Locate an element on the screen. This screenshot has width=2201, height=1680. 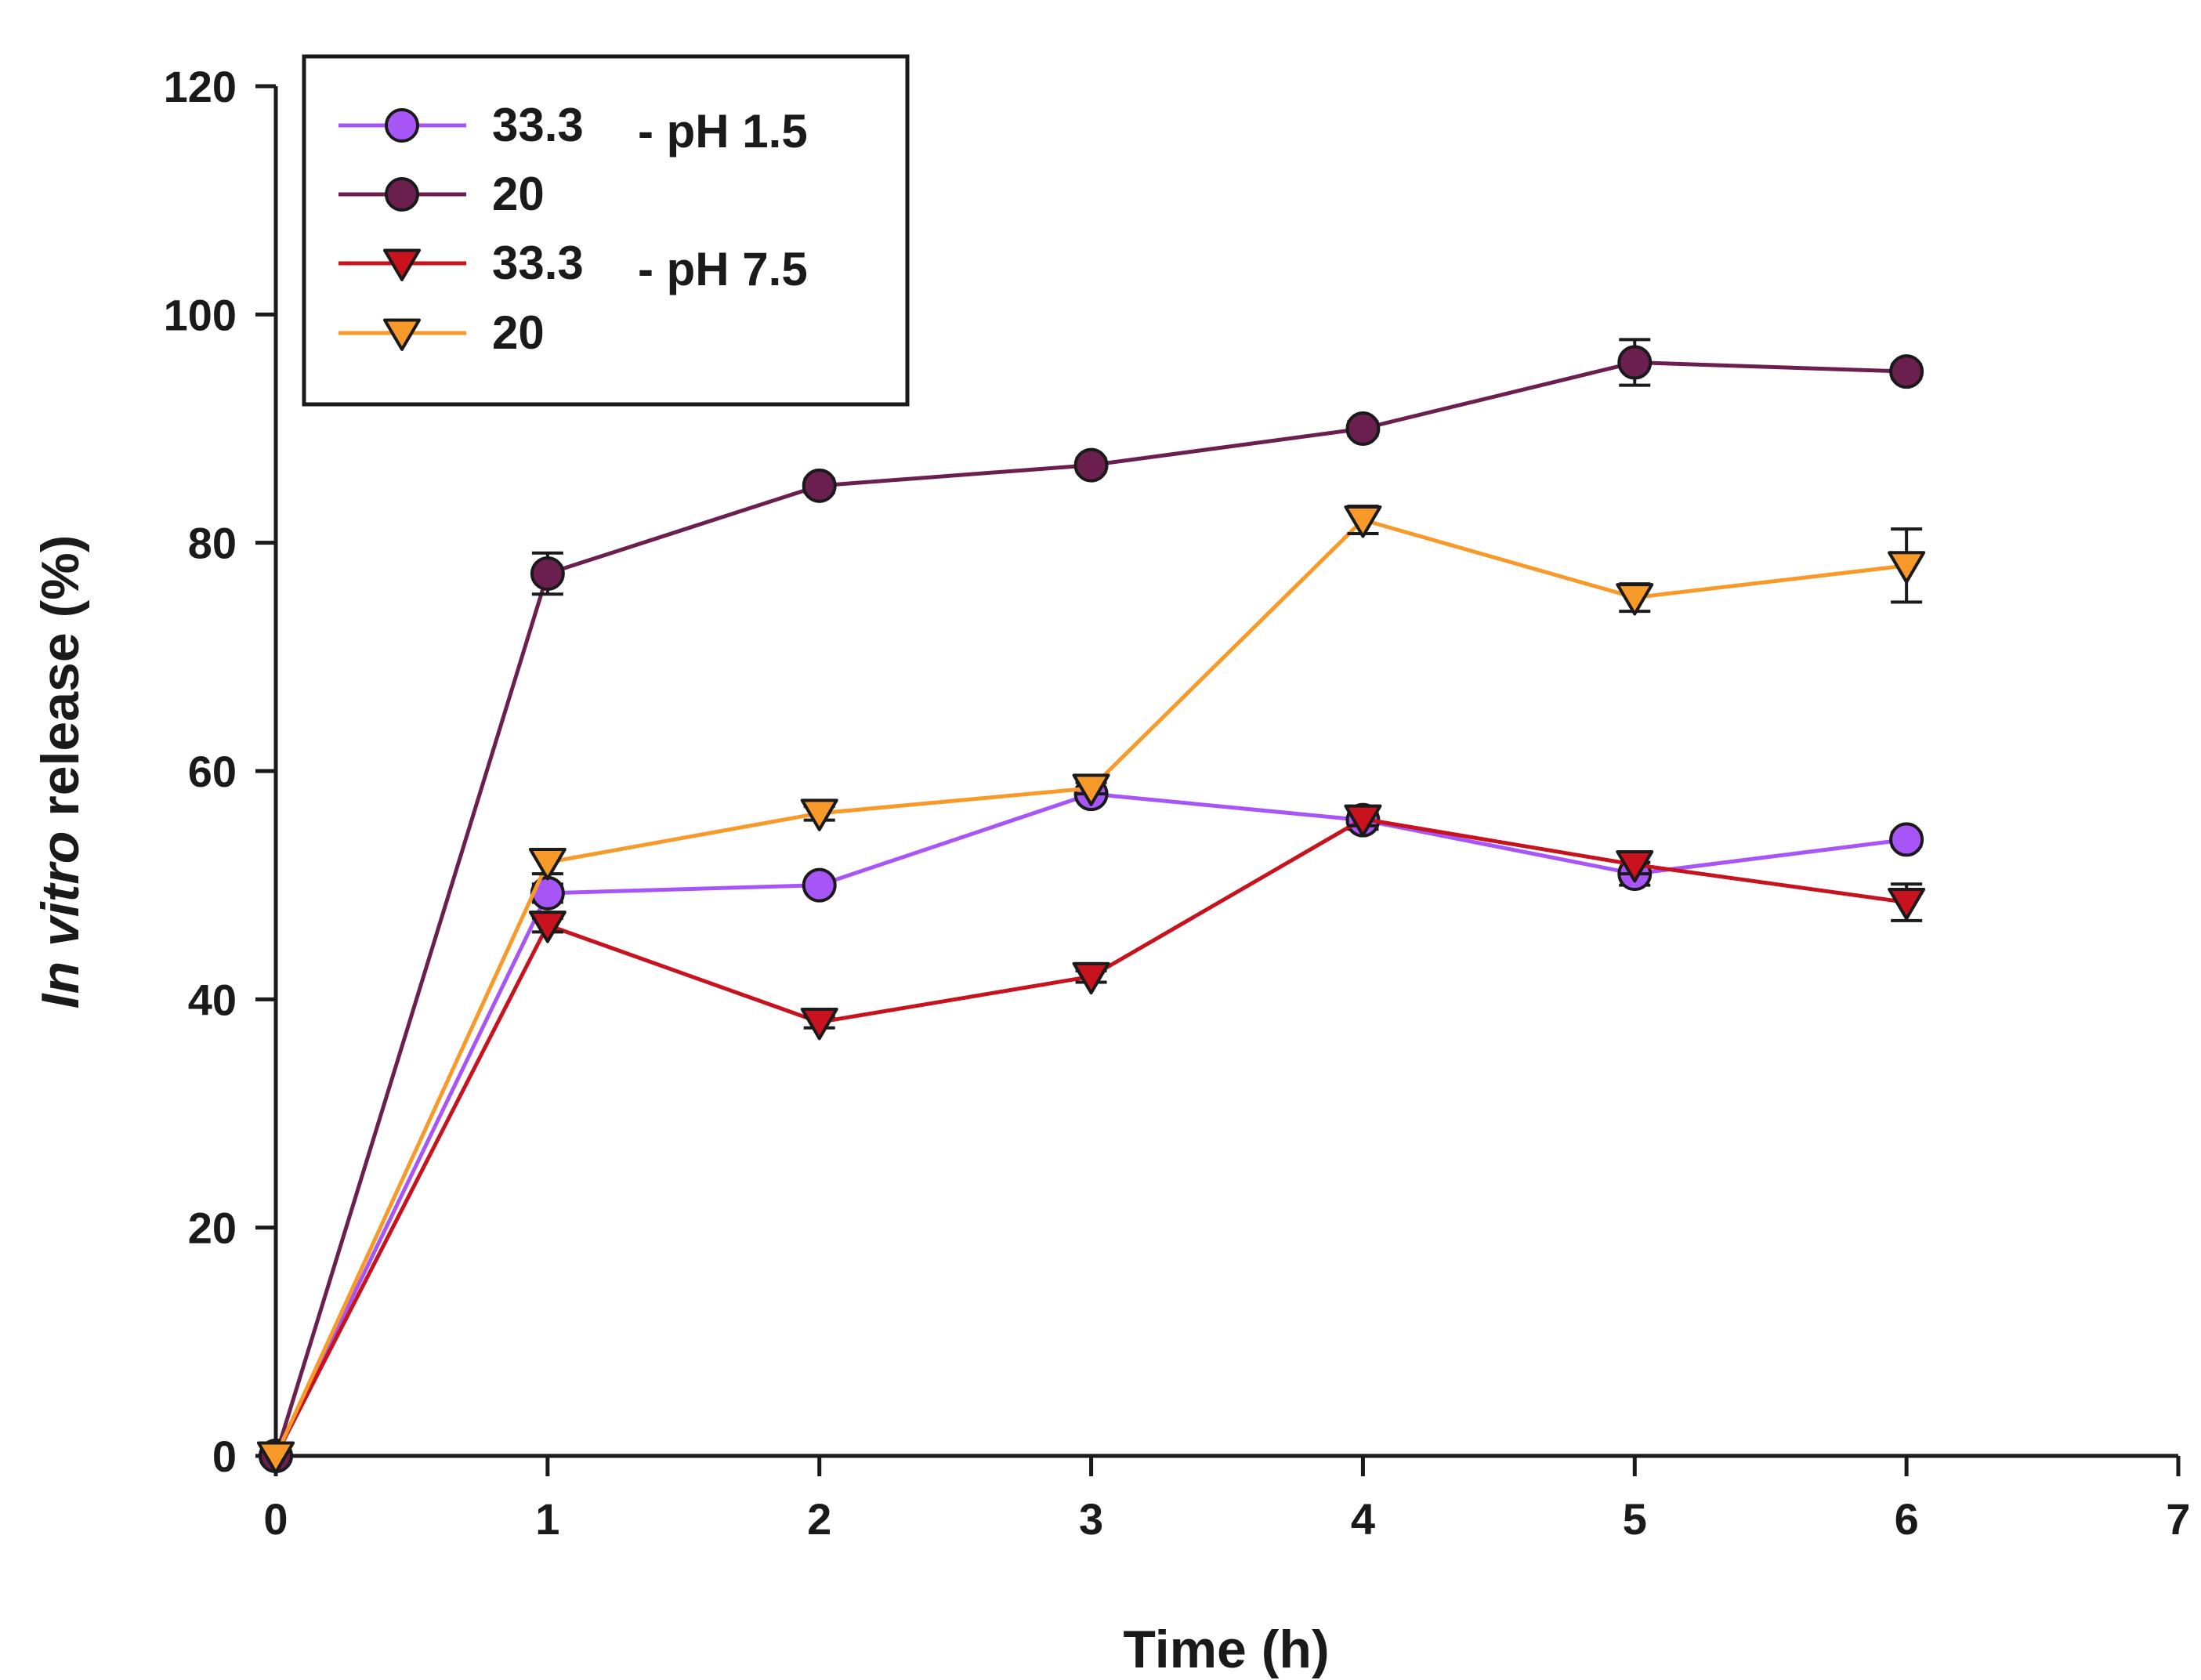
x-tick-label: 2 is located at coordinates (819, 1519).